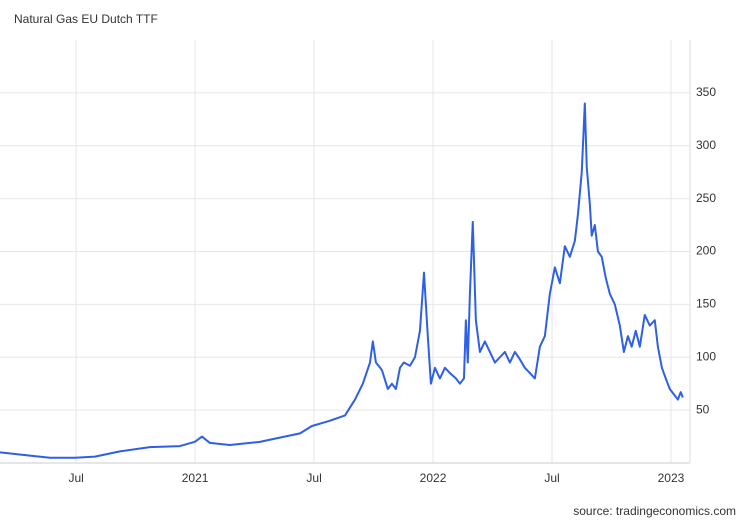 The height and width of the screenshot is (520, 750). What do you see at coordinates (433, 478) in the screenshot?
I see `x-tick-label: 2022` at bounding box center [433, 478].